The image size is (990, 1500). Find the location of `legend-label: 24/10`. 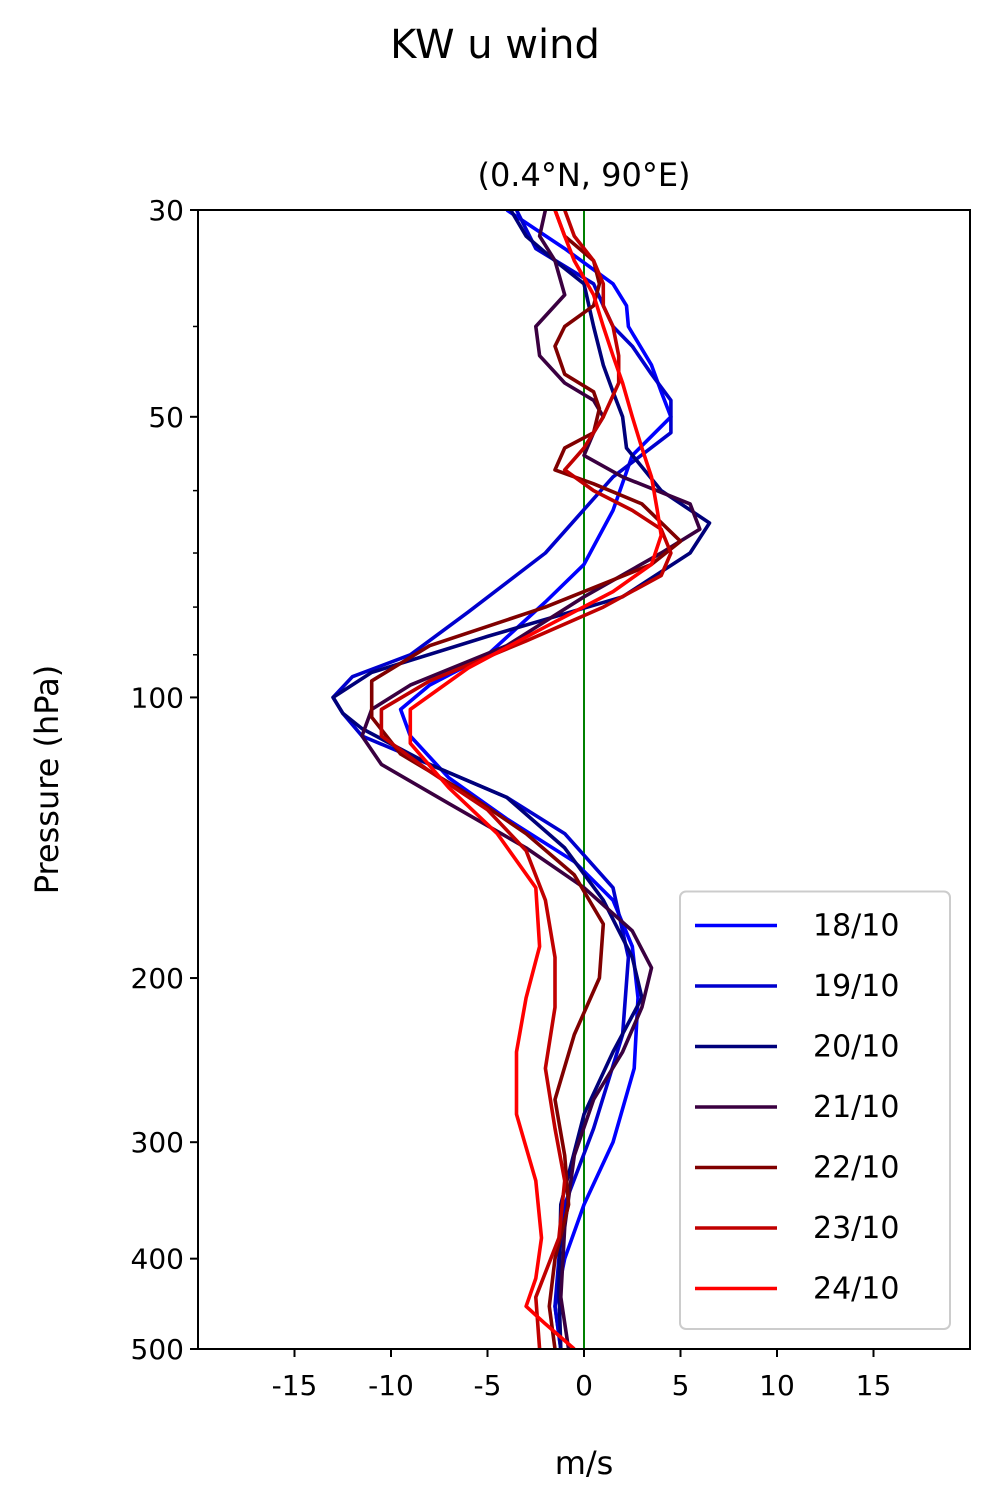

legend-label: 24/10 is located at coordinates (856, 1289).